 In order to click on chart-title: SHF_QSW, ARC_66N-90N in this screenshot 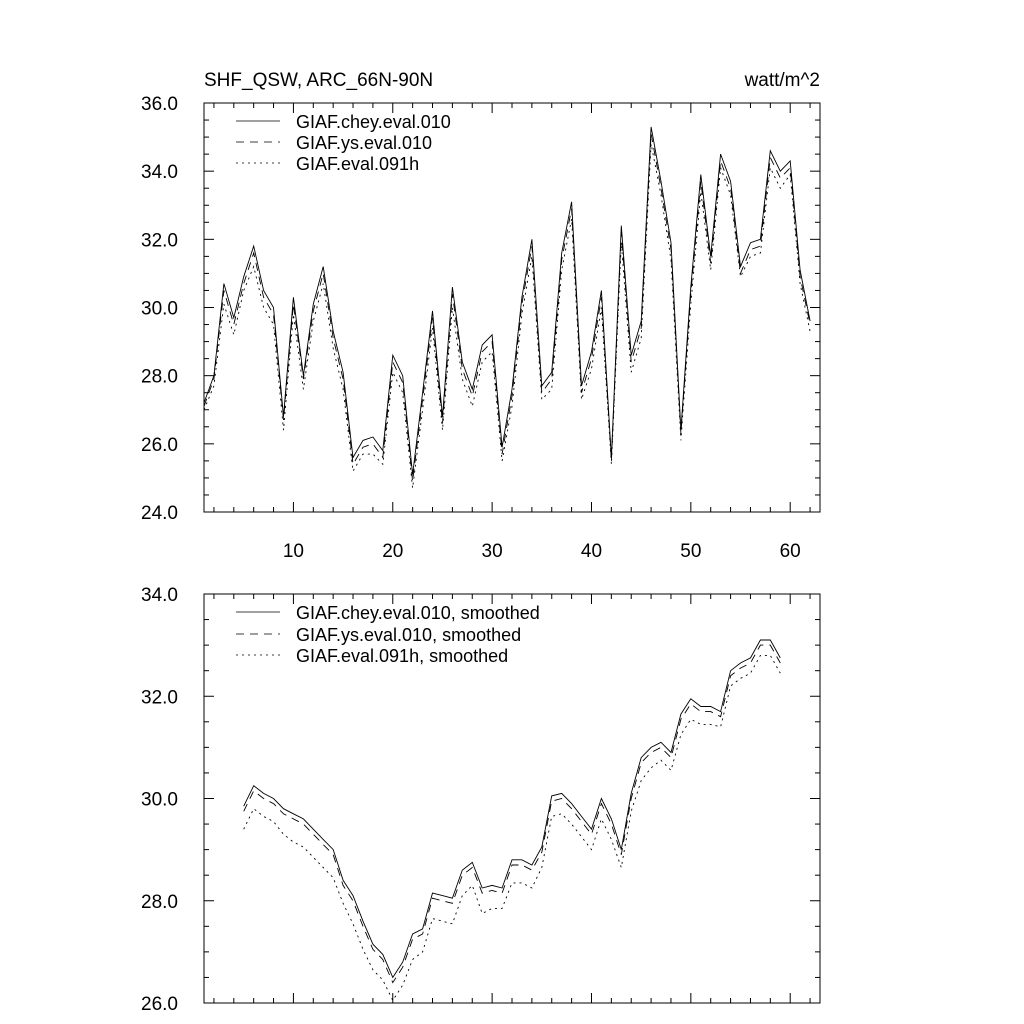, I will do `click(318, 80)`.